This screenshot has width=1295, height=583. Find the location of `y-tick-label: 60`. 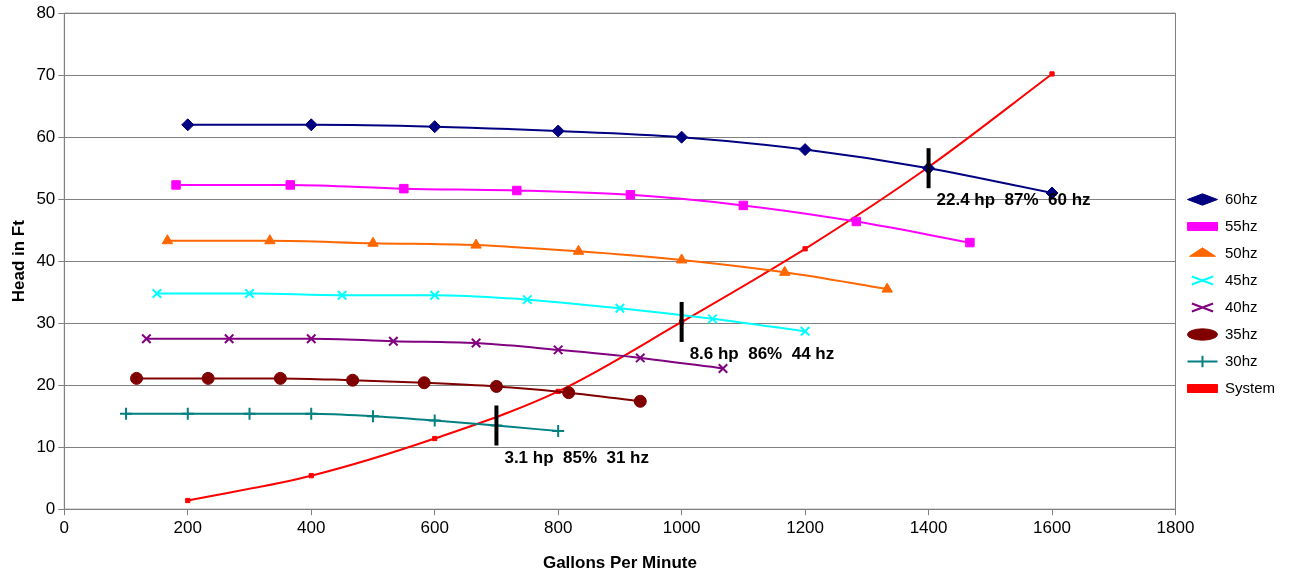

y-tick-label: 60 is located at coordinates (46, 136).